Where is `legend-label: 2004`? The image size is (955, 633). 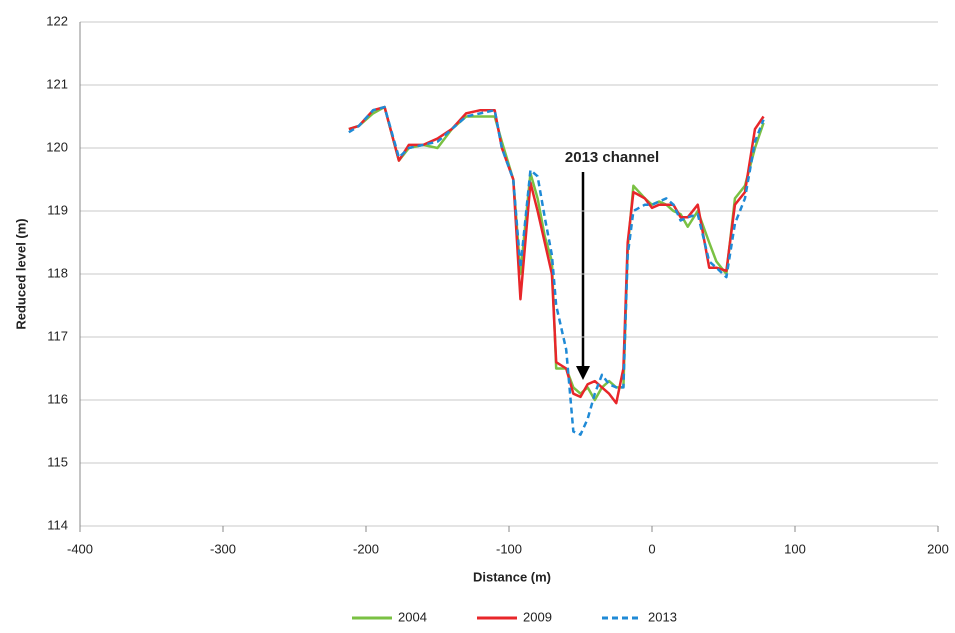
legend-label: 2004 is located at coordinates (412, 616).